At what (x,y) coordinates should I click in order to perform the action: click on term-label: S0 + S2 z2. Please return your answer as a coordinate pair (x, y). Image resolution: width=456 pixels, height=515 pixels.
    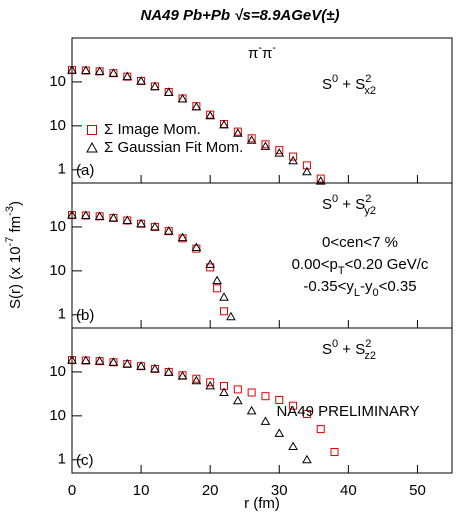
    Looking at the image, I should click on (349, 350).